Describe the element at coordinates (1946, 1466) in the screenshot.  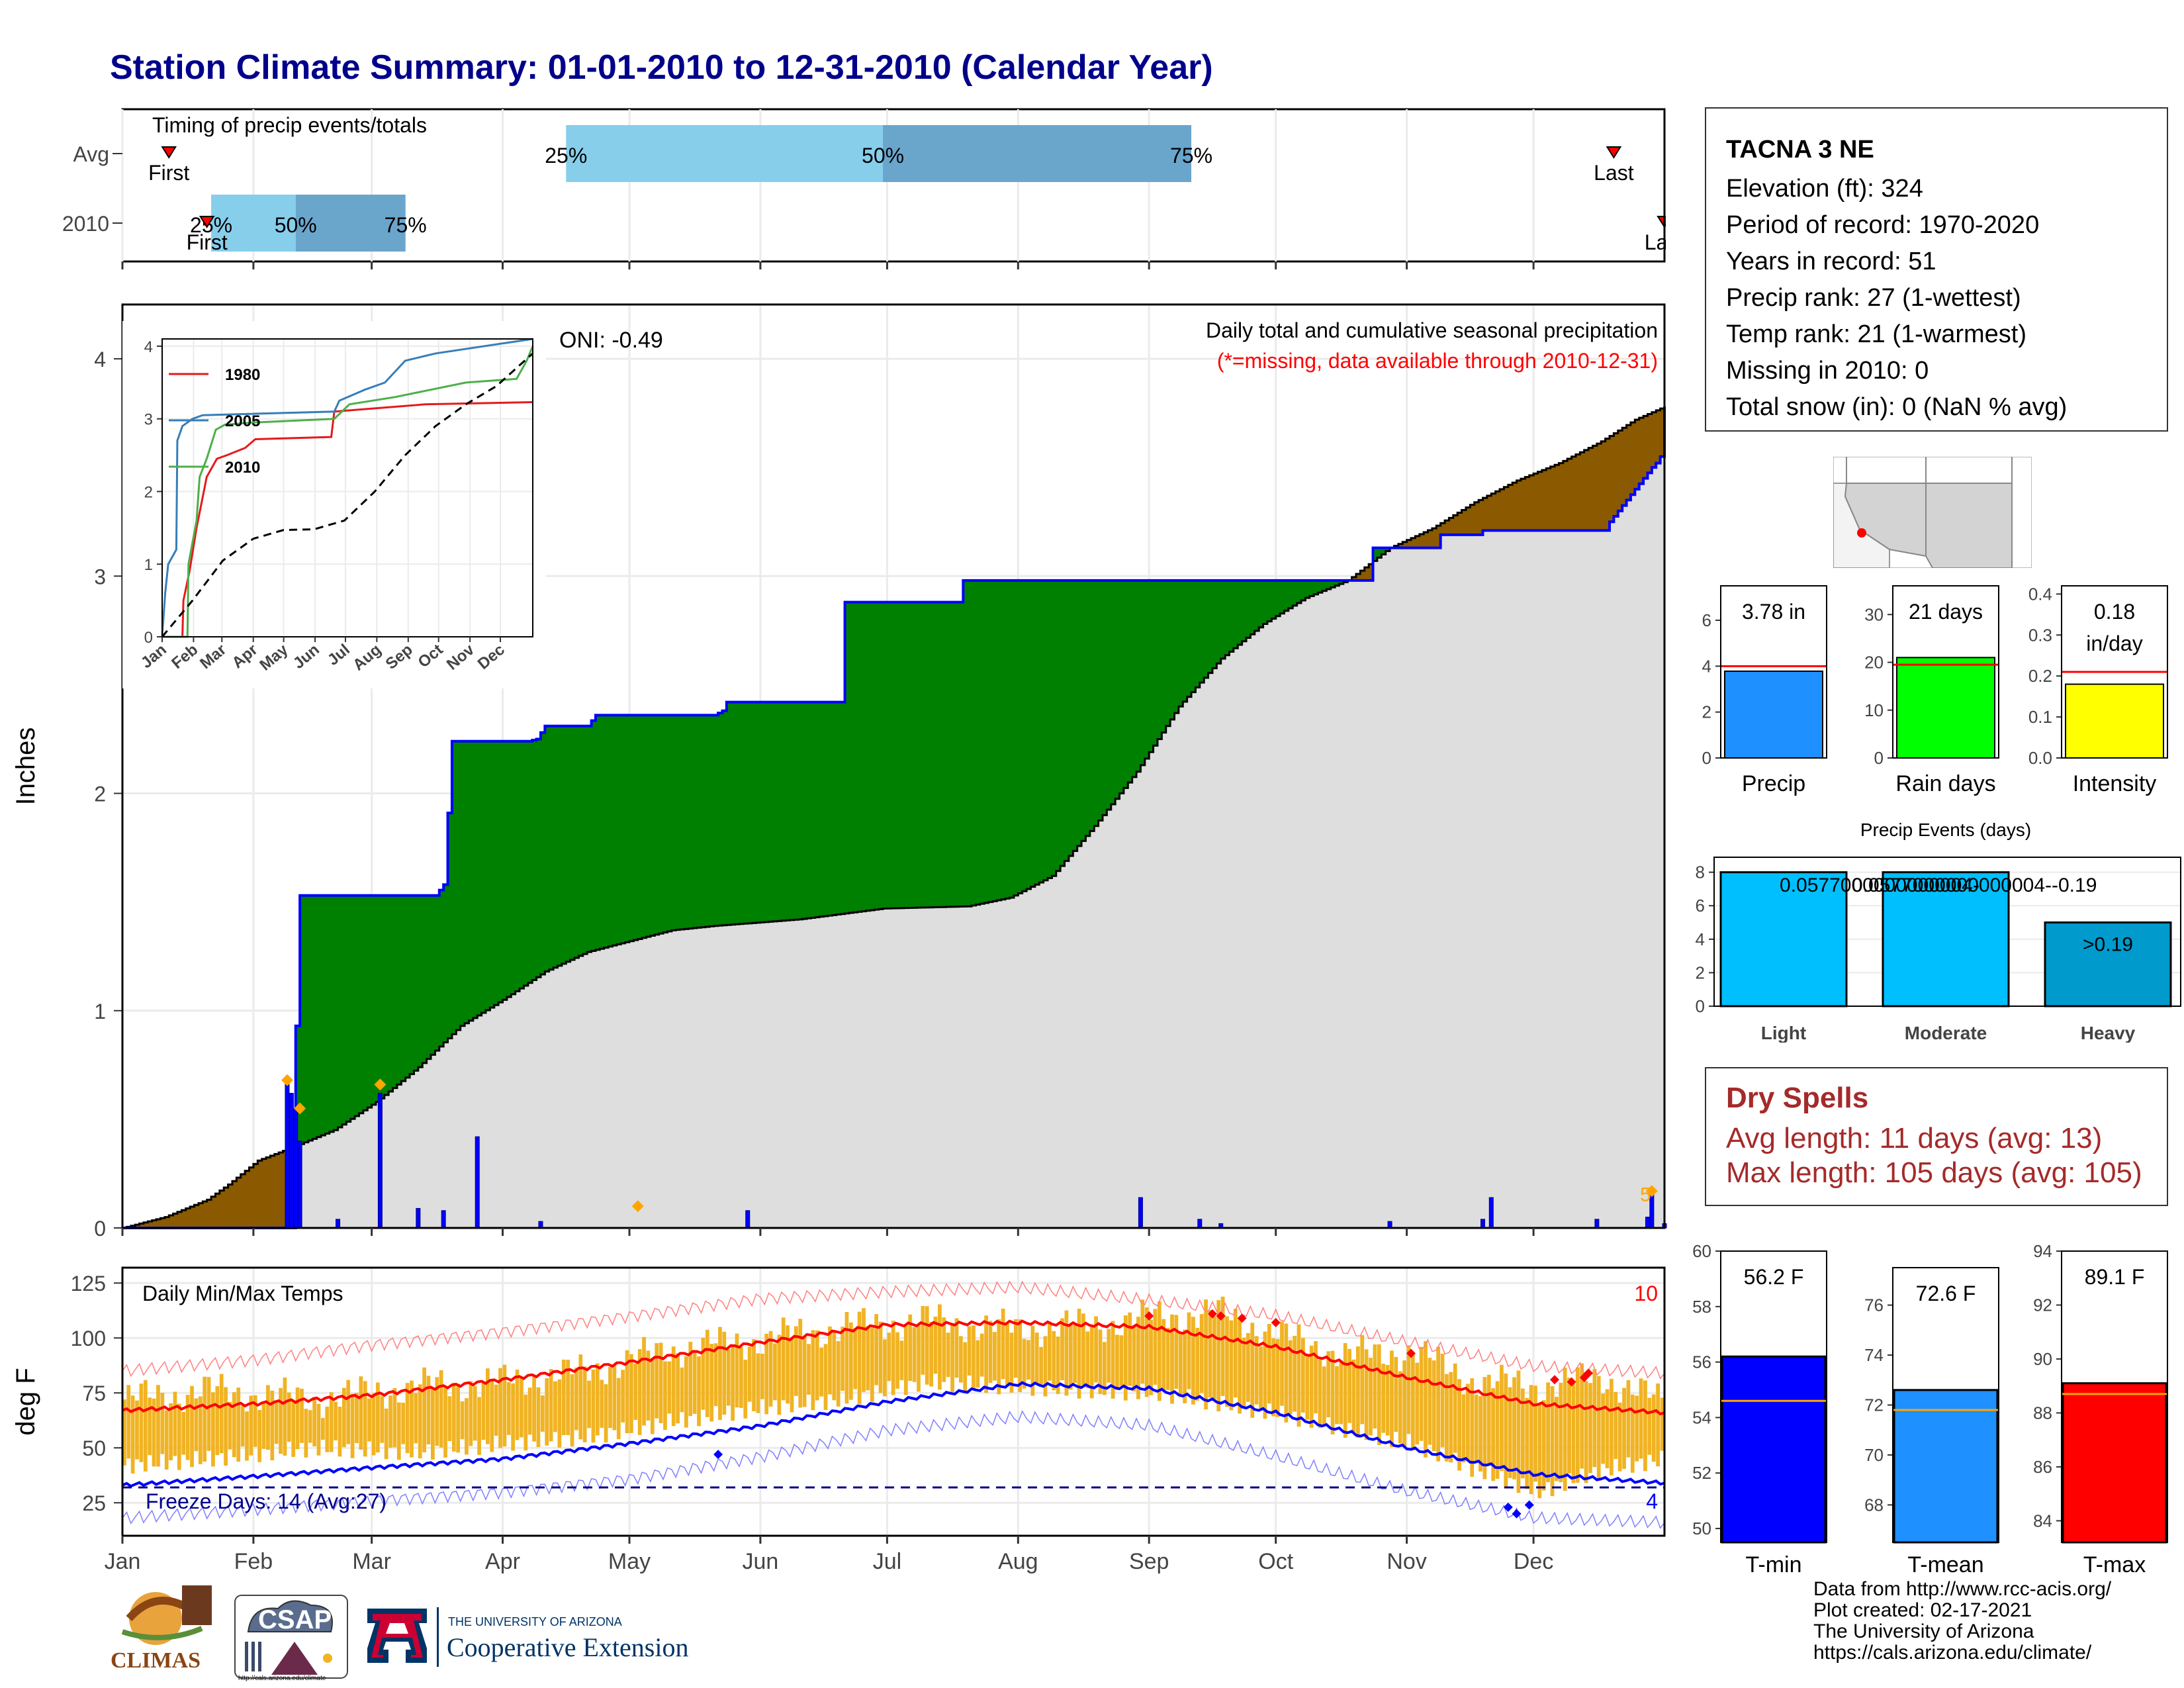
I see `temp-summary-bar-T-mean` at that location.